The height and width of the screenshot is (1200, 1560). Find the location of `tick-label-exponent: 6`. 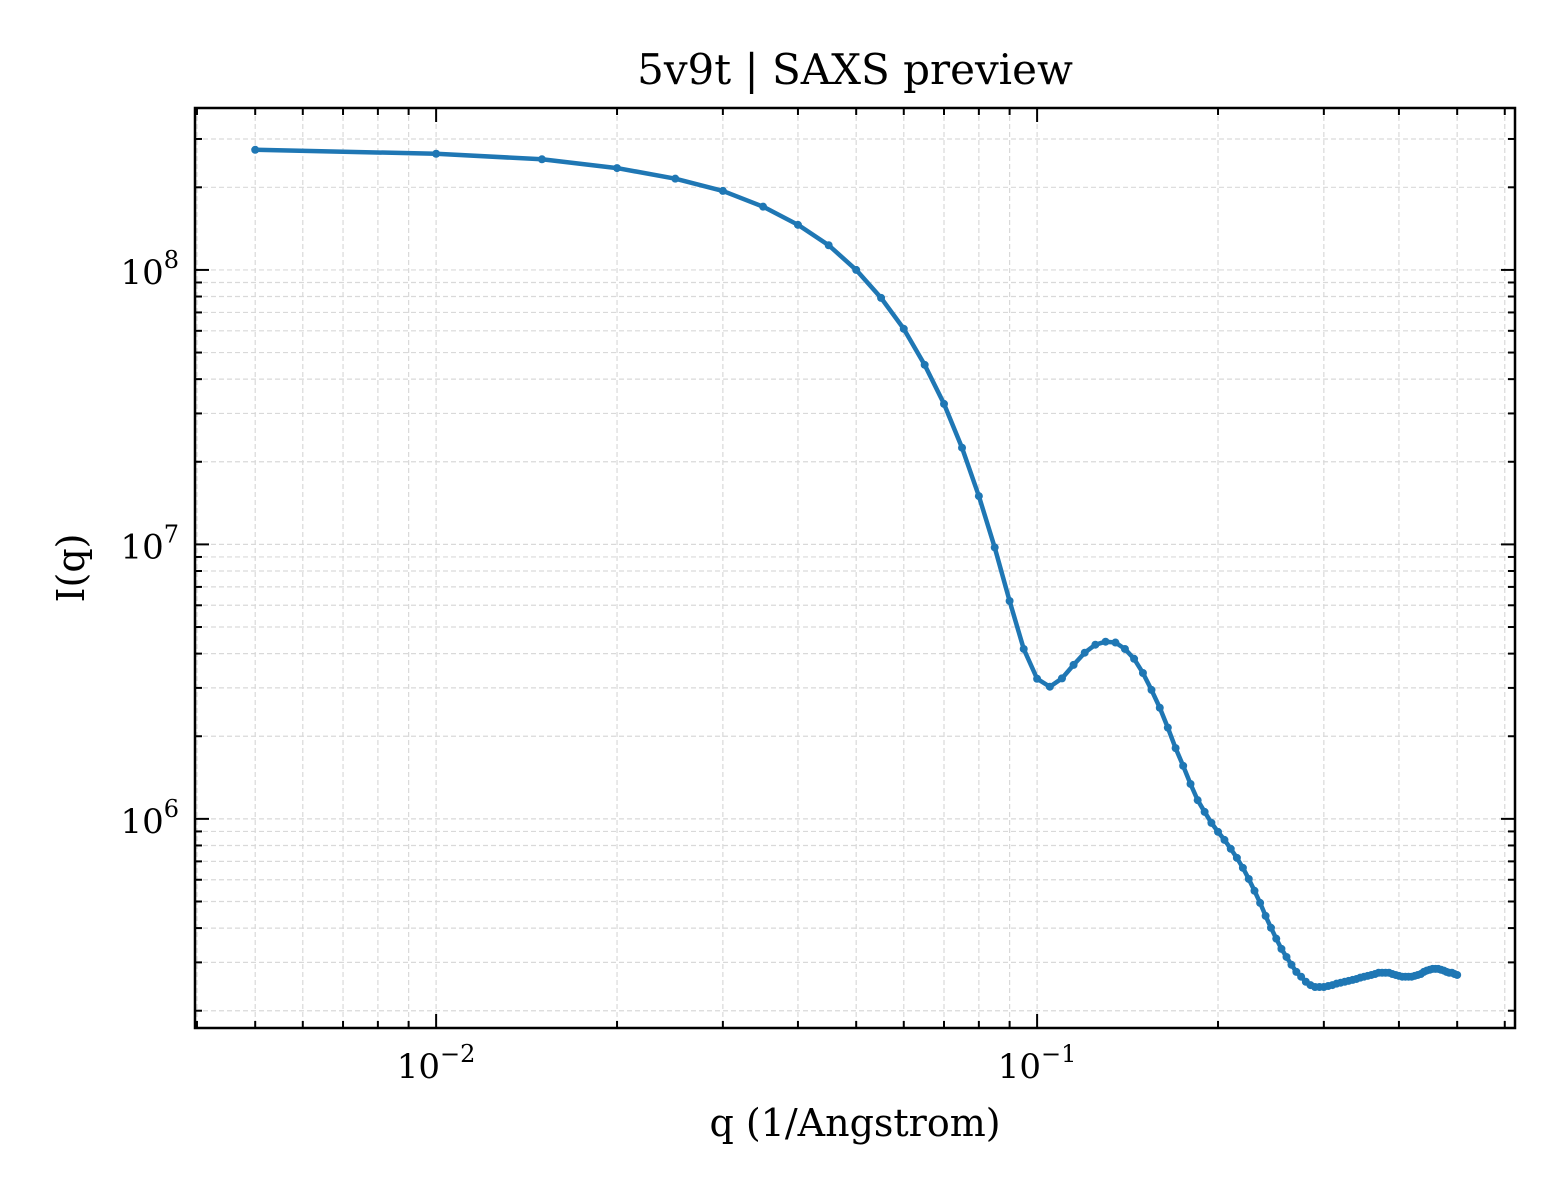

tick-label-exponent: 6 is located at coordinates (171, 809).